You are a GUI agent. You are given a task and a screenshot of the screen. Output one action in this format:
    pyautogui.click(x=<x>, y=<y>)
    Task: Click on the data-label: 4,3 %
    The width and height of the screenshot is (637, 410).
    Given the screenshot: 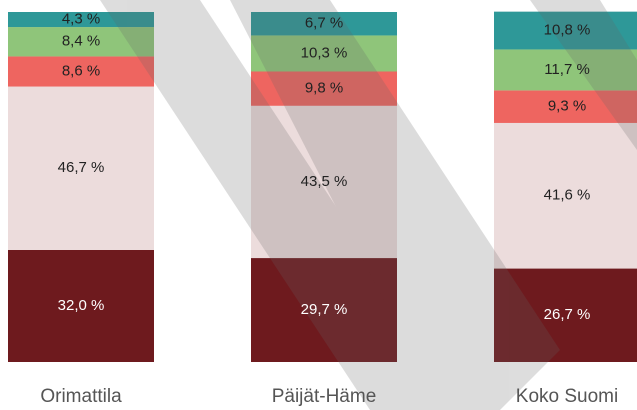 What is the action you would take?
    pyautogui.click(x=81, y=18)
    